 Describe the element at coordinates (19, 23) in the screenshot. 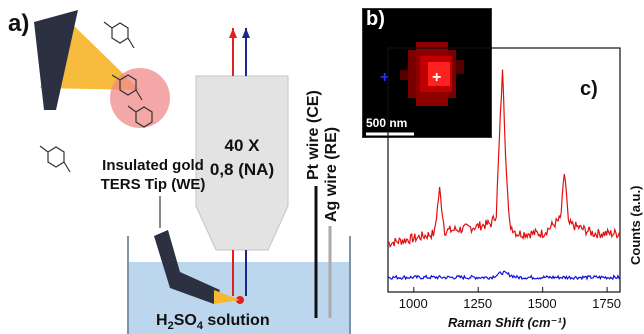

I see `panel-a-label: a)` at that location.